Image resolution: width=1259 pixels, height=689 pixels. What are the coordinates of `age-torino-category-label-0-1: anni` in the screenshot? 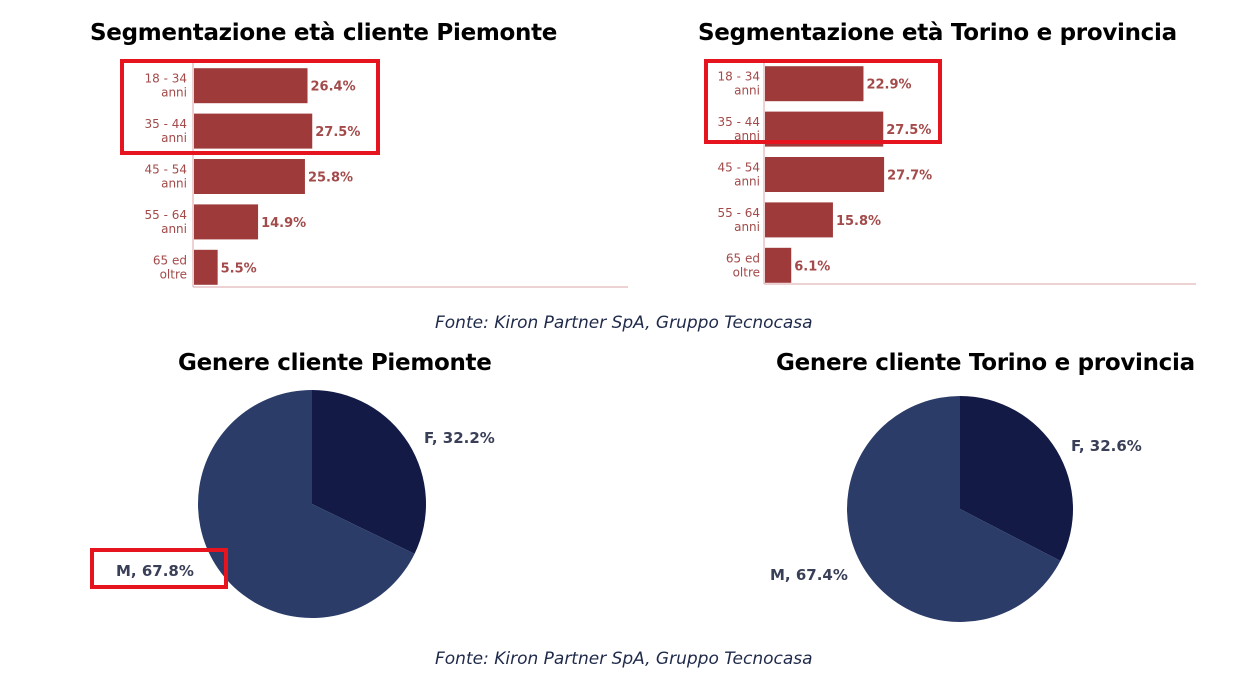 It's located at (747, 91).